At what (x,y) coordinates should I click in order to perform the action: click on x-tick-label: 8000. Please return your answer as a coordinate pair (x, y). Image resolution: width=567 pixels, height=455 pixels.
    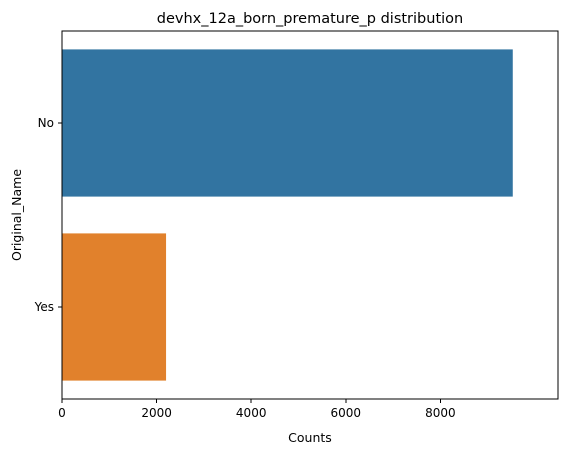
    Looking at the image, I should click on (440, 413).